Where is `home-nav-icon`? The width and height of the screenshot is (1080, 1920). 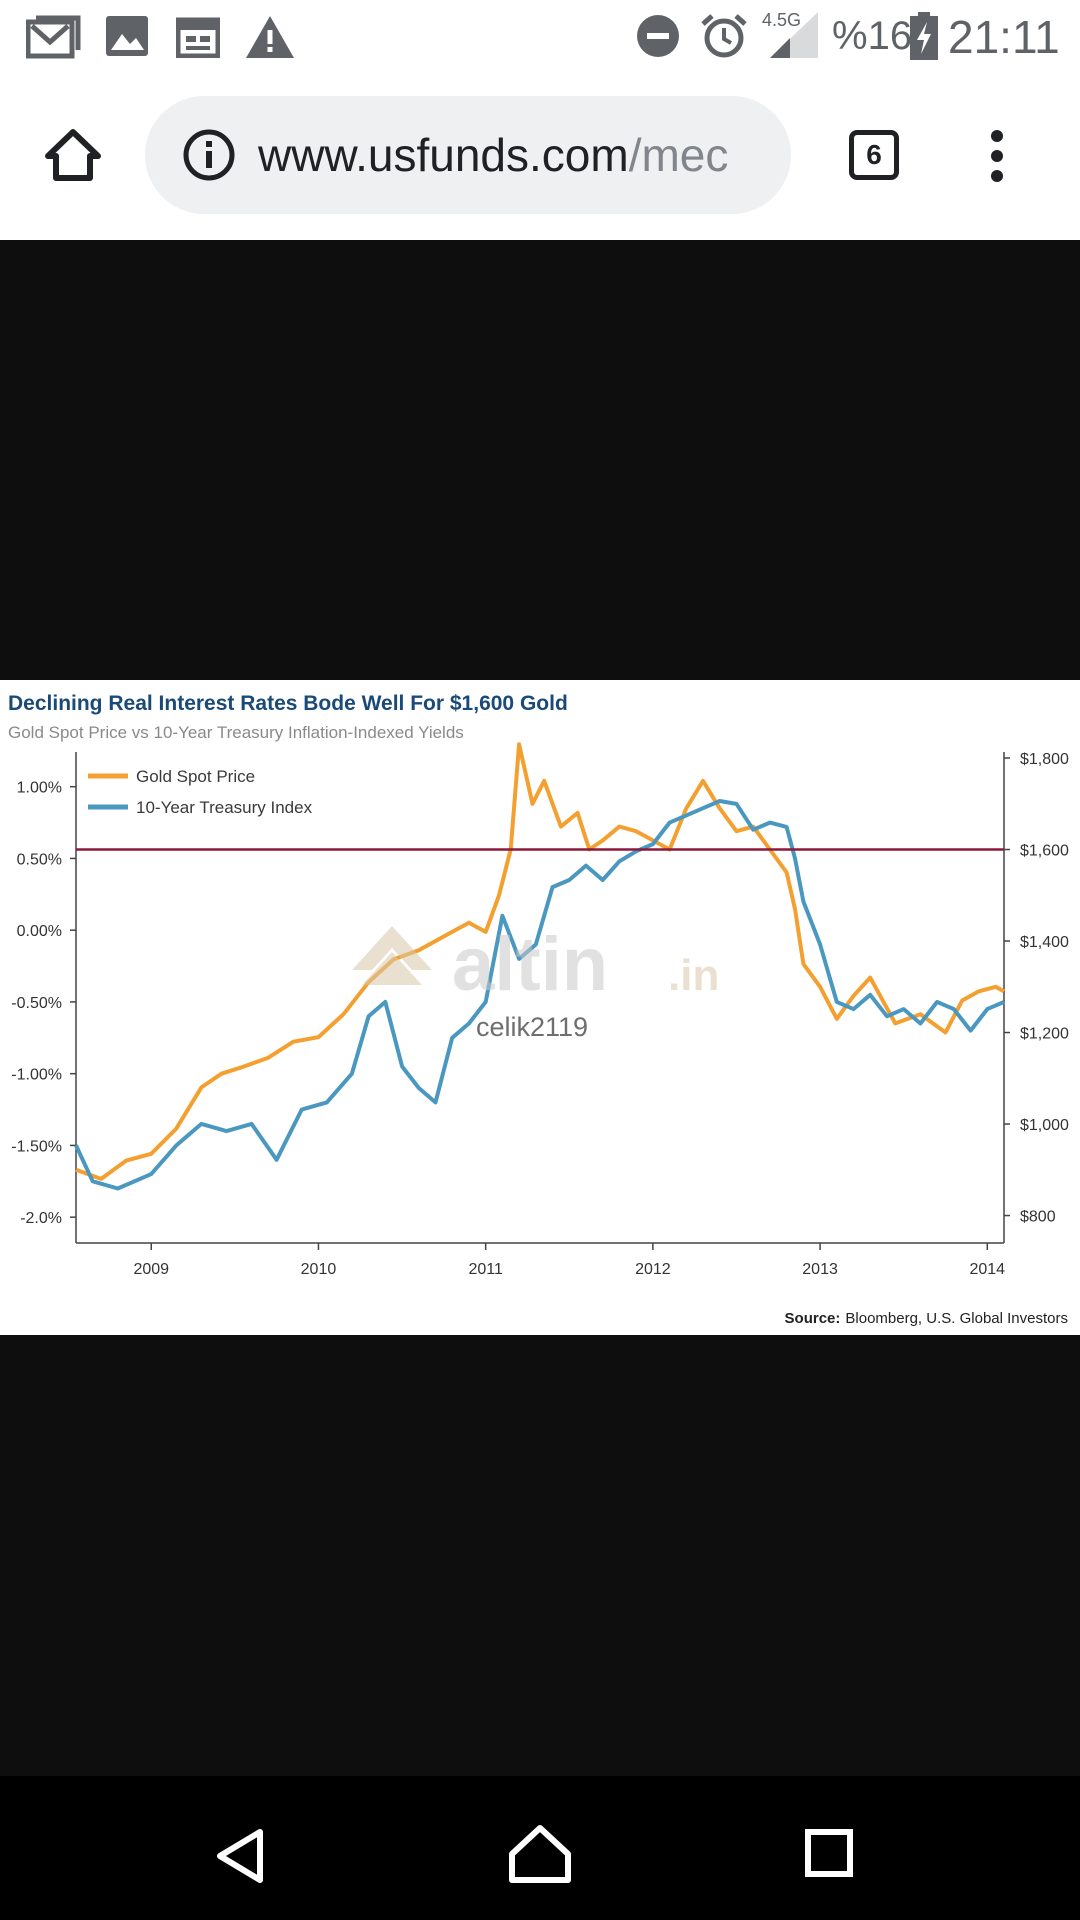 home-nav-icon is located at coordinates (540, 1854).